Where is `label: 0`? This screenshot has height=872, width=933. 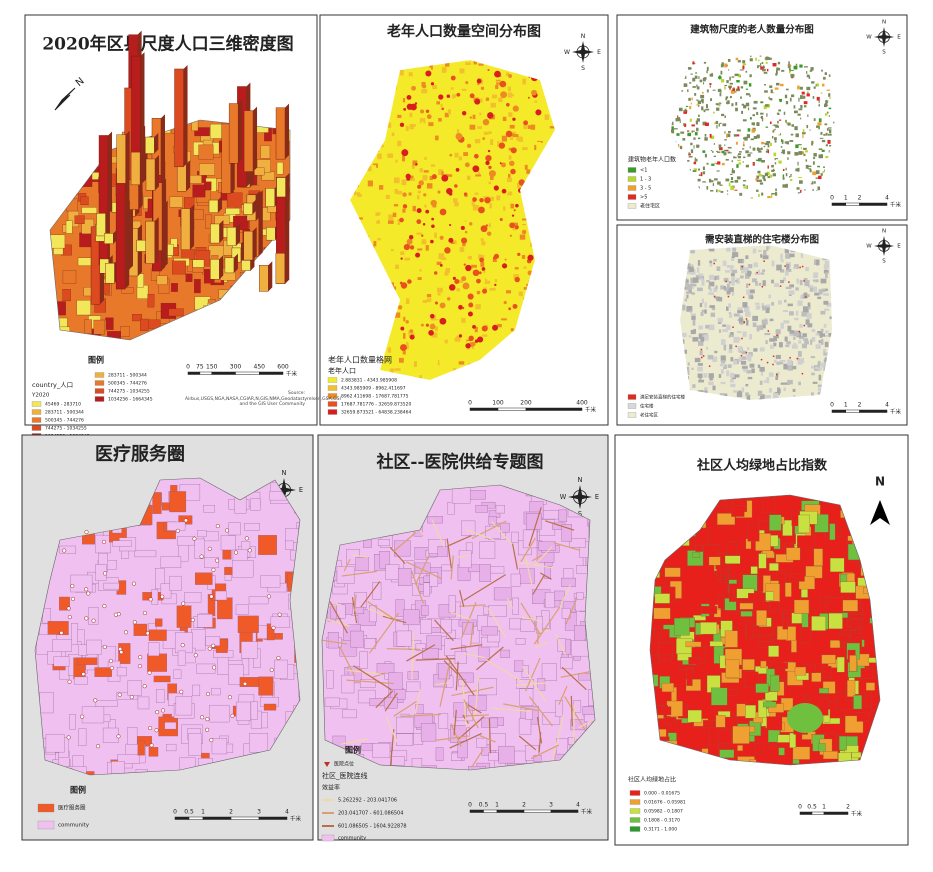
label: 0 is located at coordinates (470, 403).